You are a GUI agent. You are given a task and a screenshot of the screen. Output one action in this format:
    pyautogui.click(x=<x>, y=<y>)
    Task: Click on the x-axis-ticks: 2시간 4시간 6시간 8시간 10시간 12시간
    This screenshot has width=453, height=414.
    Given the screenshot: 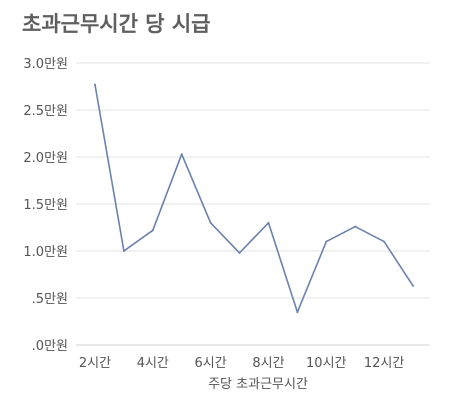 What is the action you would take?
    pyautogui.click(x=241, y=363)
    